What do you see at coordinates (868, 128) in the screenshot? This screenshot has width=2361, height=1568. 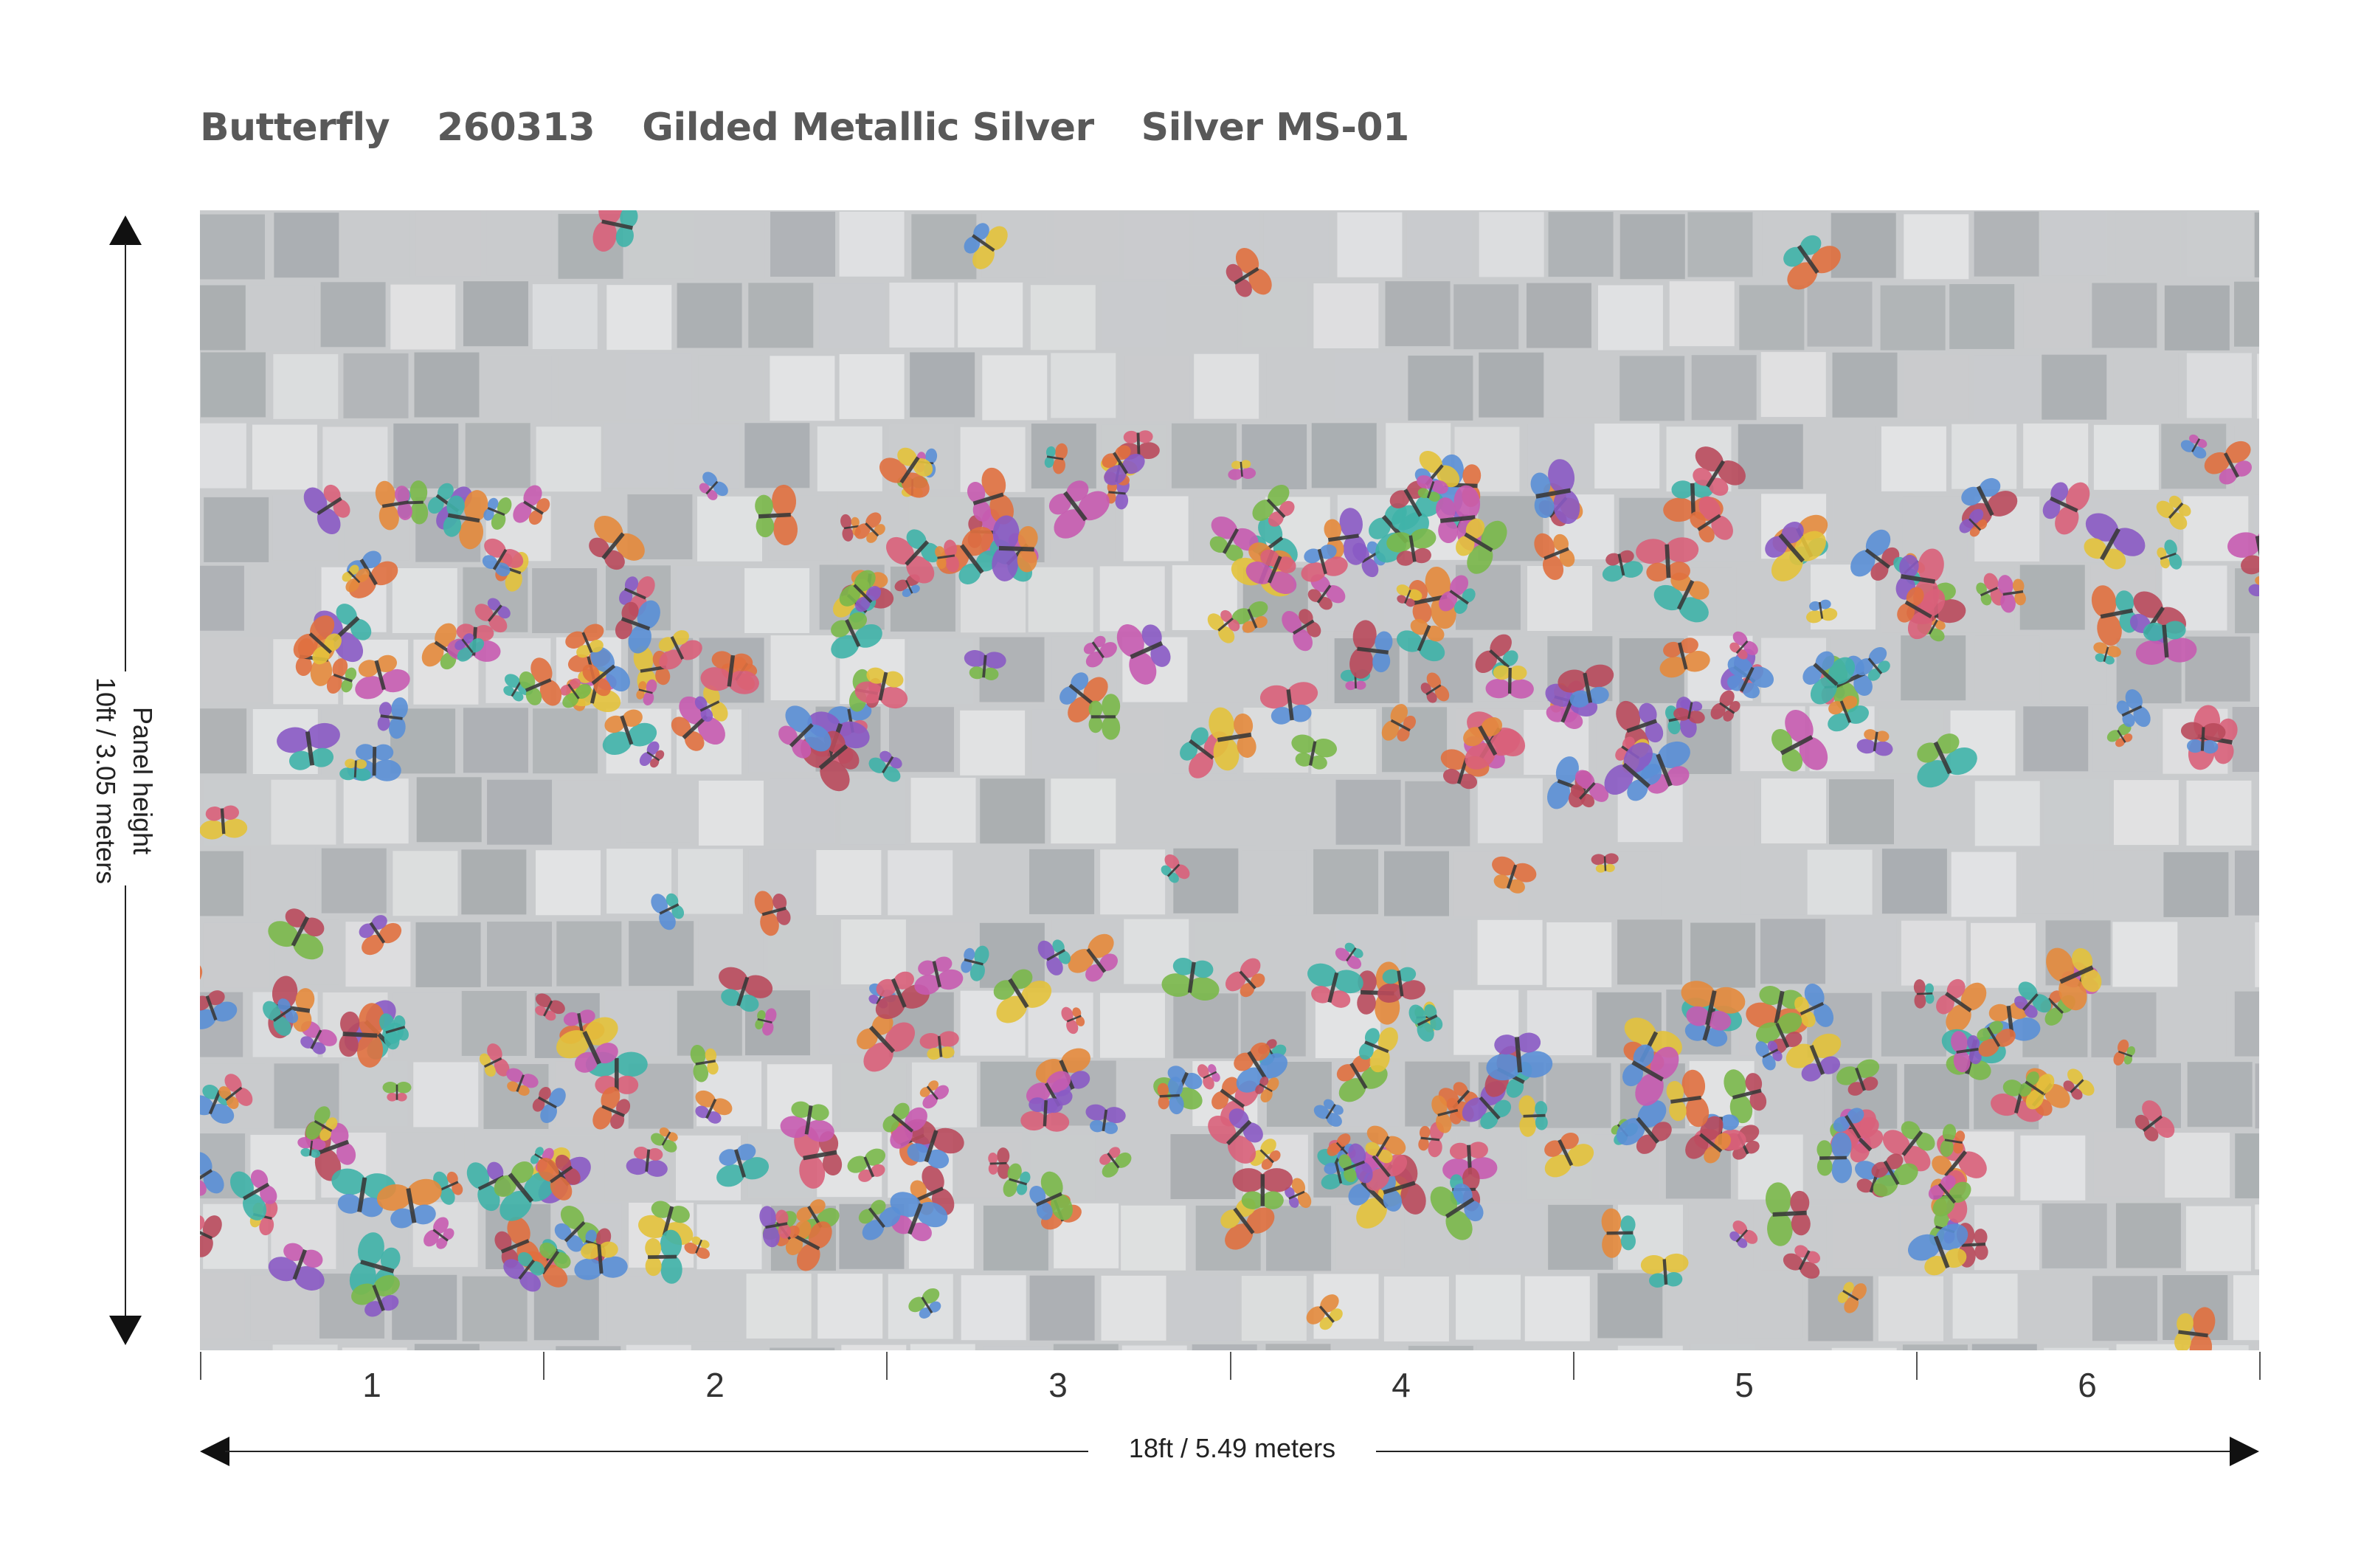 I see `finish-name: Gilded Metallic Silver` at bounding box center [868, 128].